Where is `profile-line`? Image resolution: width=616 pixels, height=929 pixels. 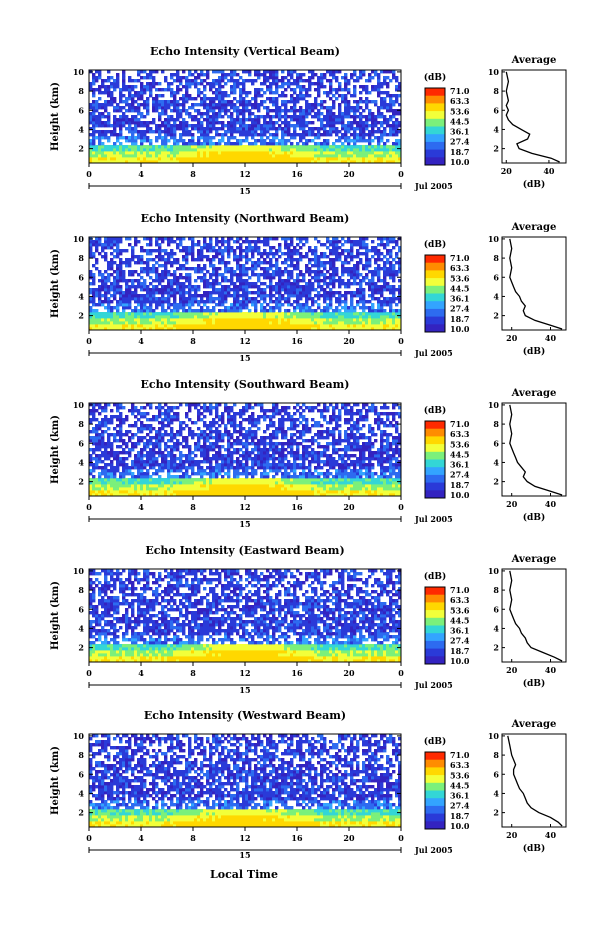 profile-line is located at coordinates (532, 117).